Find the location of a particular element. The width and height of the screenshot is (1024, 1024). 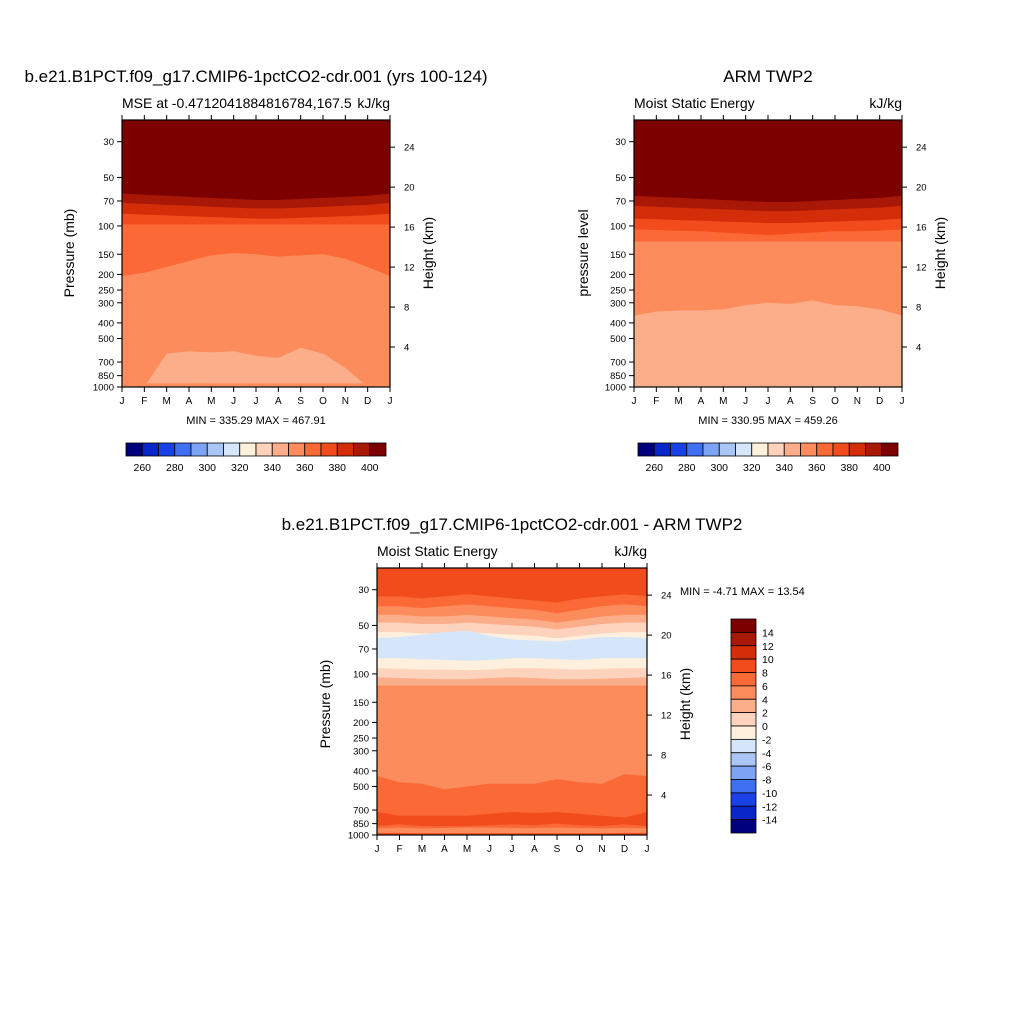

panel-1-subtitle-right: kJ/kg is located at coordinates (373, 103).